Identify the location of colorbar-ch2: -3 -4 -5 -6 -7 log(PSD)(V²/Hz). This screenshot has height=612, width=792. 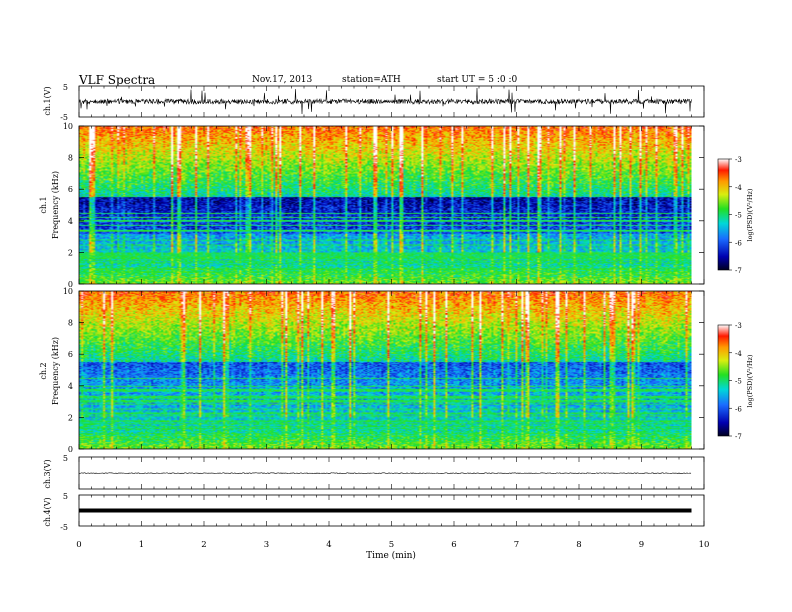
(735, 381).